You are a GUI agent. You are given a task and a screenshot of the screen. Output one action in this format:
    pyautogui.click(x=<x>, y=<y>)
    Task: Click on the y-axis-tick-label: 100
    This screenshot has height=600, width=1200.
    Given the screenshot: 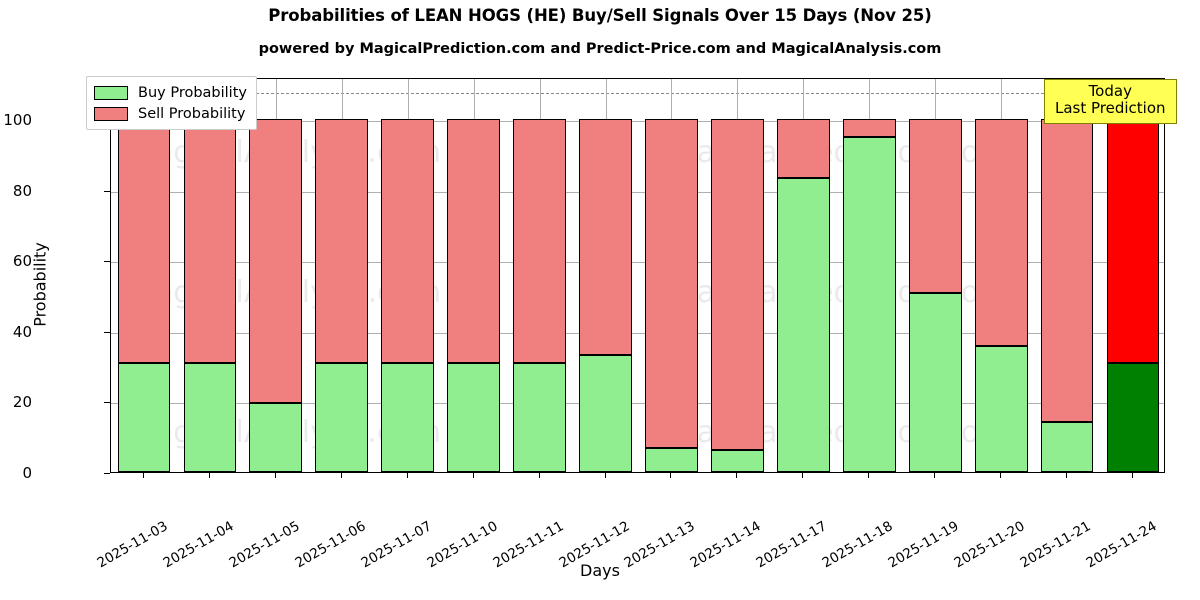 What is the action you would take?
    pyautogui.click(x=17, y=120)
    